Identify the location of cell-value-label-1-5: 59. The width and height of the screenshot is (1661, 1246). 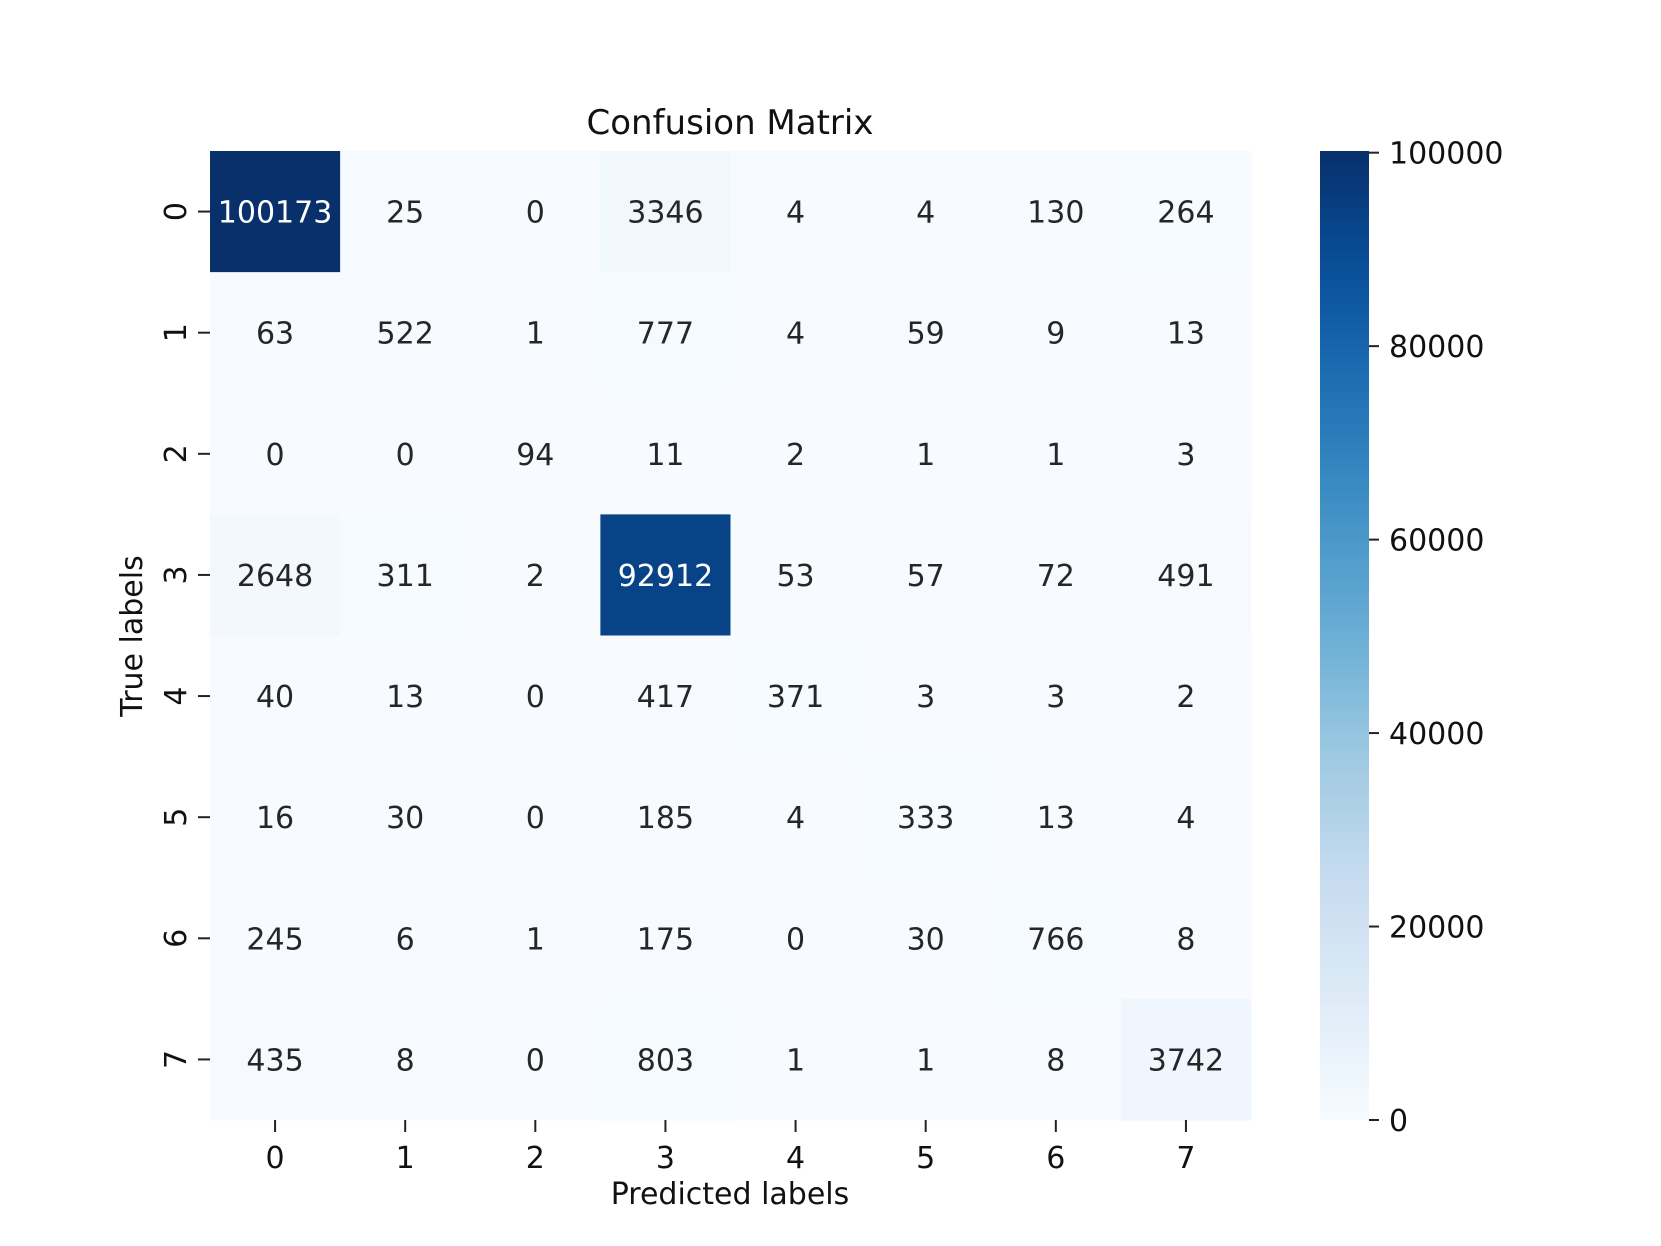
(926, 334).